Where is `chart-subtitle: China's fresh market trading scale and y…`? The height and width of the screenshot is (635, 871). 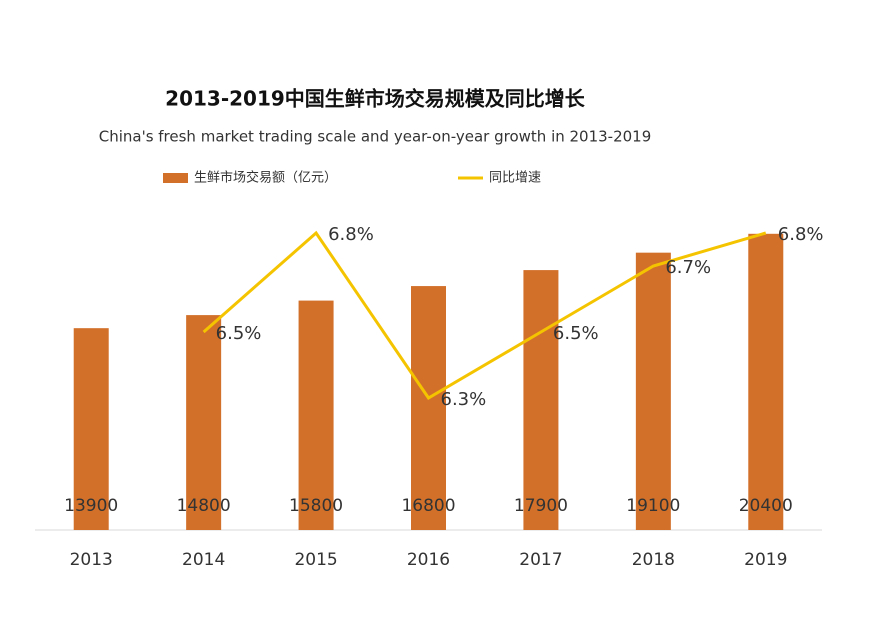
chart-subtitle: China's fresh market trading scale and y… is located at coordinates (375, 137).